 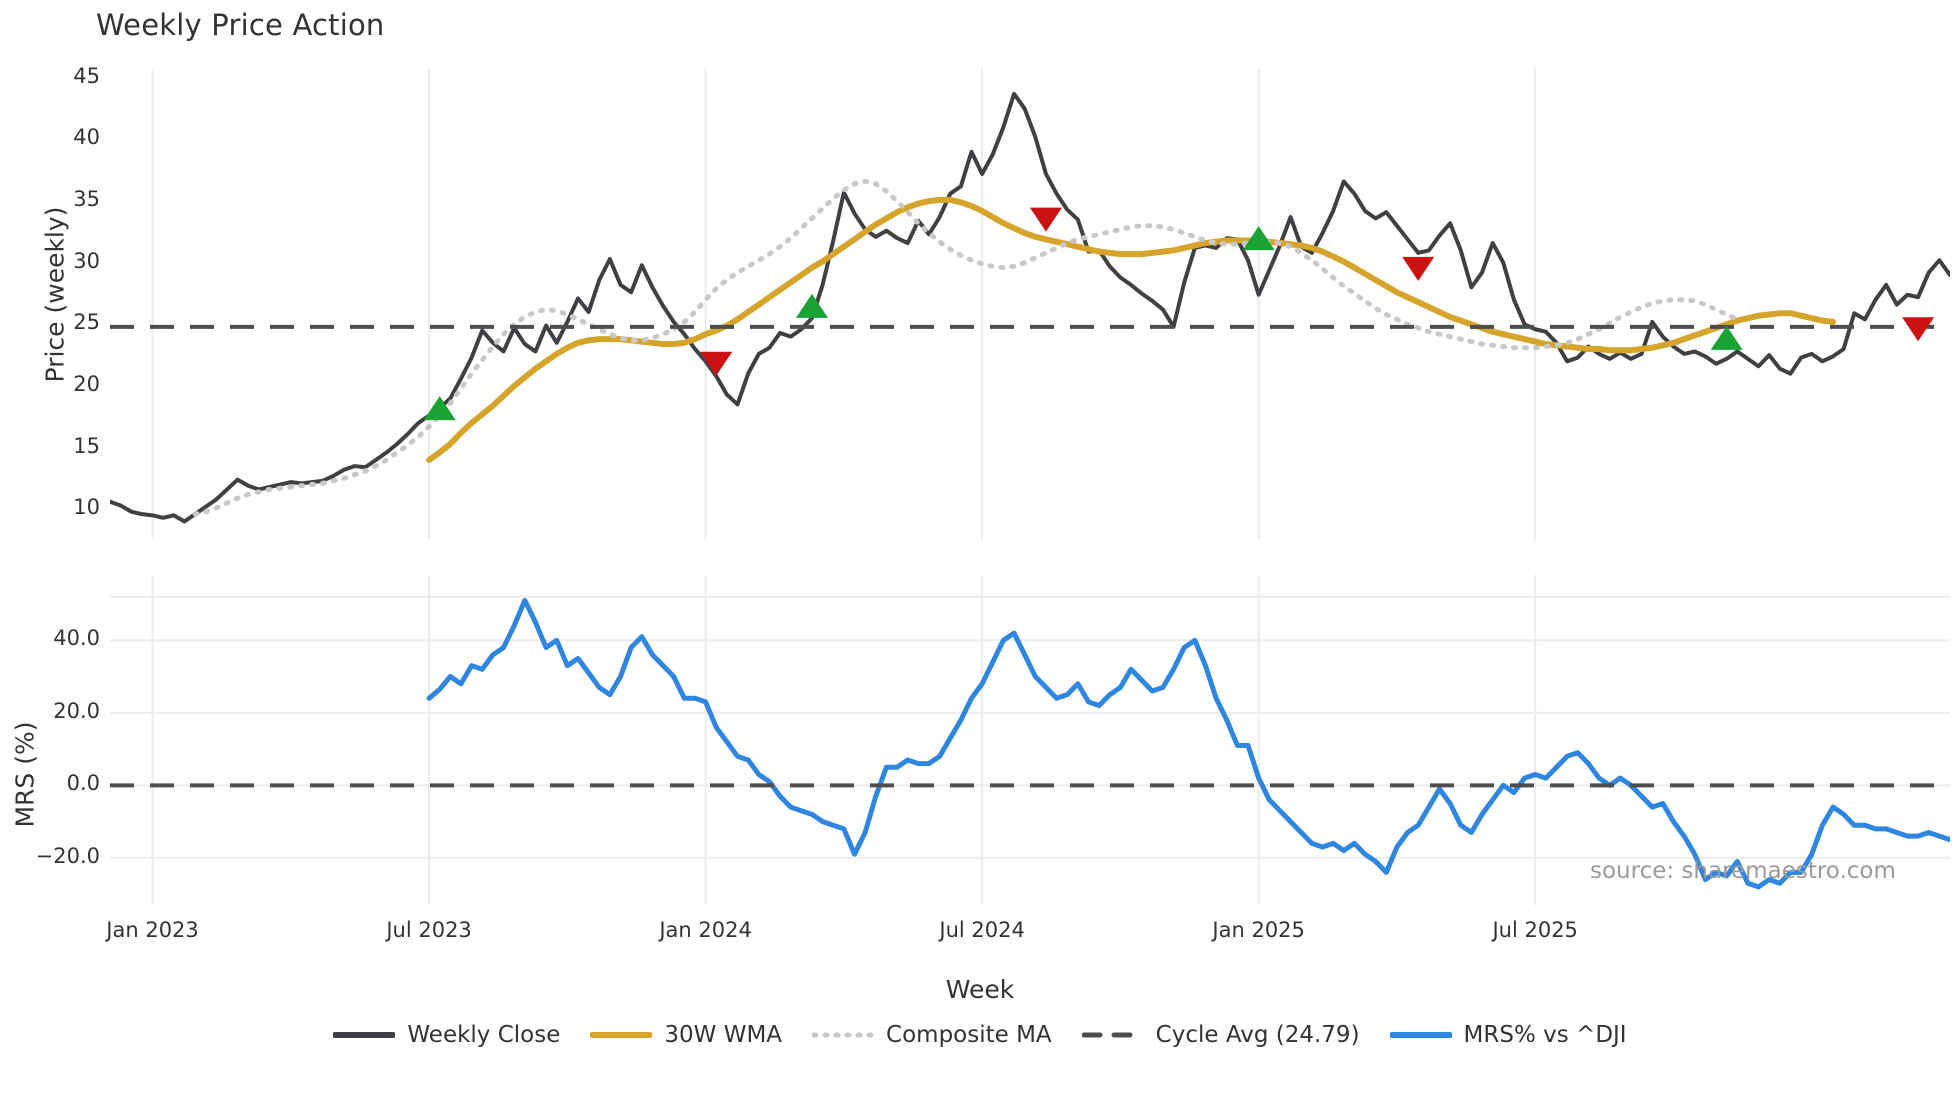 What do you see at coordinates (1112, 1035) in the screenshot?
I see `legend-swatch-dashed-icon` at bounding box center [1112, 1035].